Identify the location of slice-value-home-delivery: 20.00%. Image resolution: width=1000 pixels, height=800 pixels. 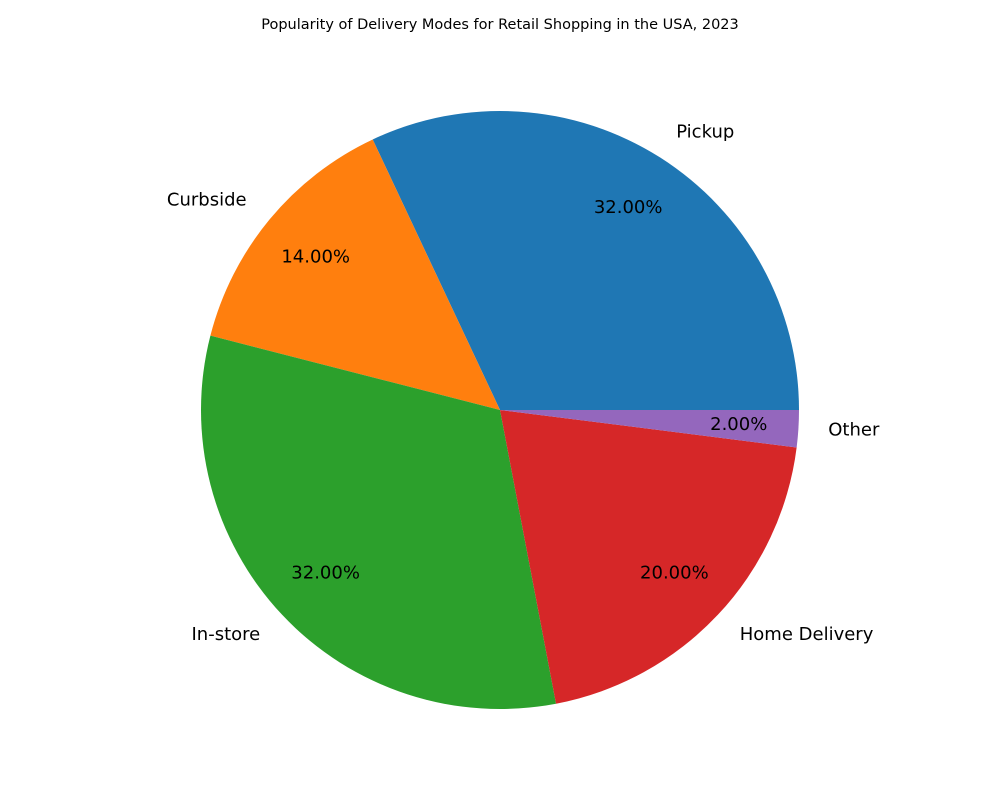
(674, 573).